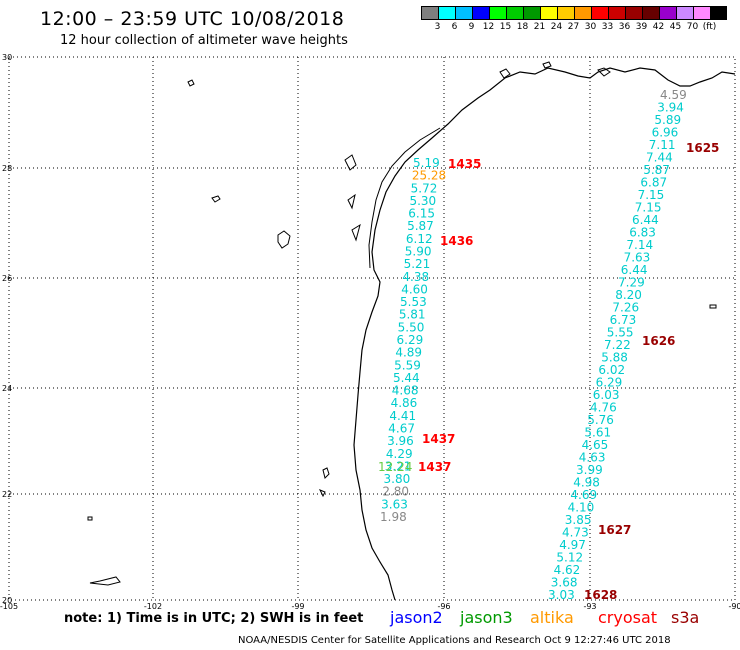 This screenshot has width=740, height=650. I want to click on y-tick-label: 28, so click(7, 168).